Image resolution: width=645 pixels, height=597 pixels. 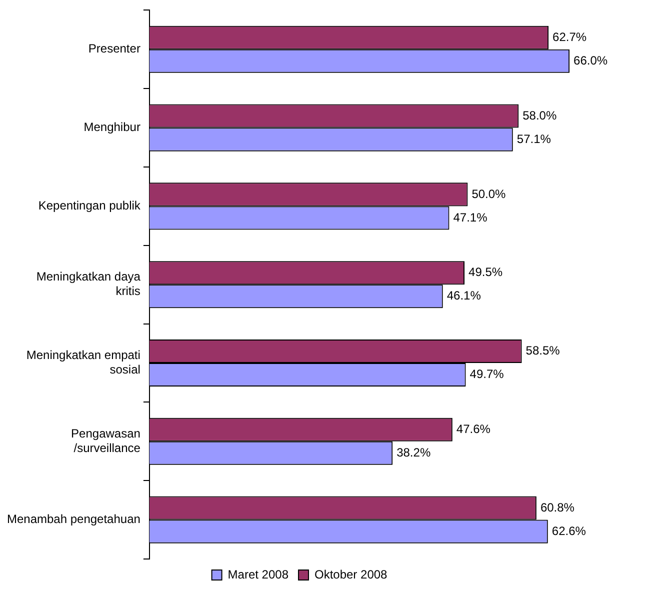 I want to click on data-label: 47.6%, so click(x=473, y=429).